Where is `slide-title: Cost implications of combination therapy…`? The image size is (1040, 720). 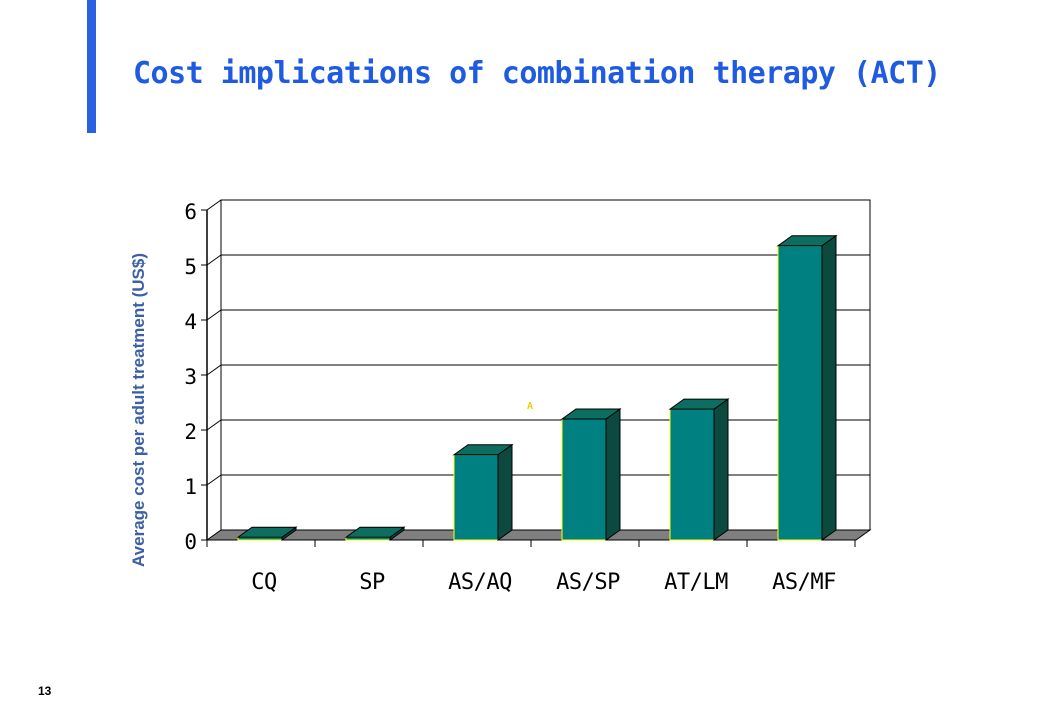
slide-title: Cost implications of combination therapy… is located at coordinates (537, 73).